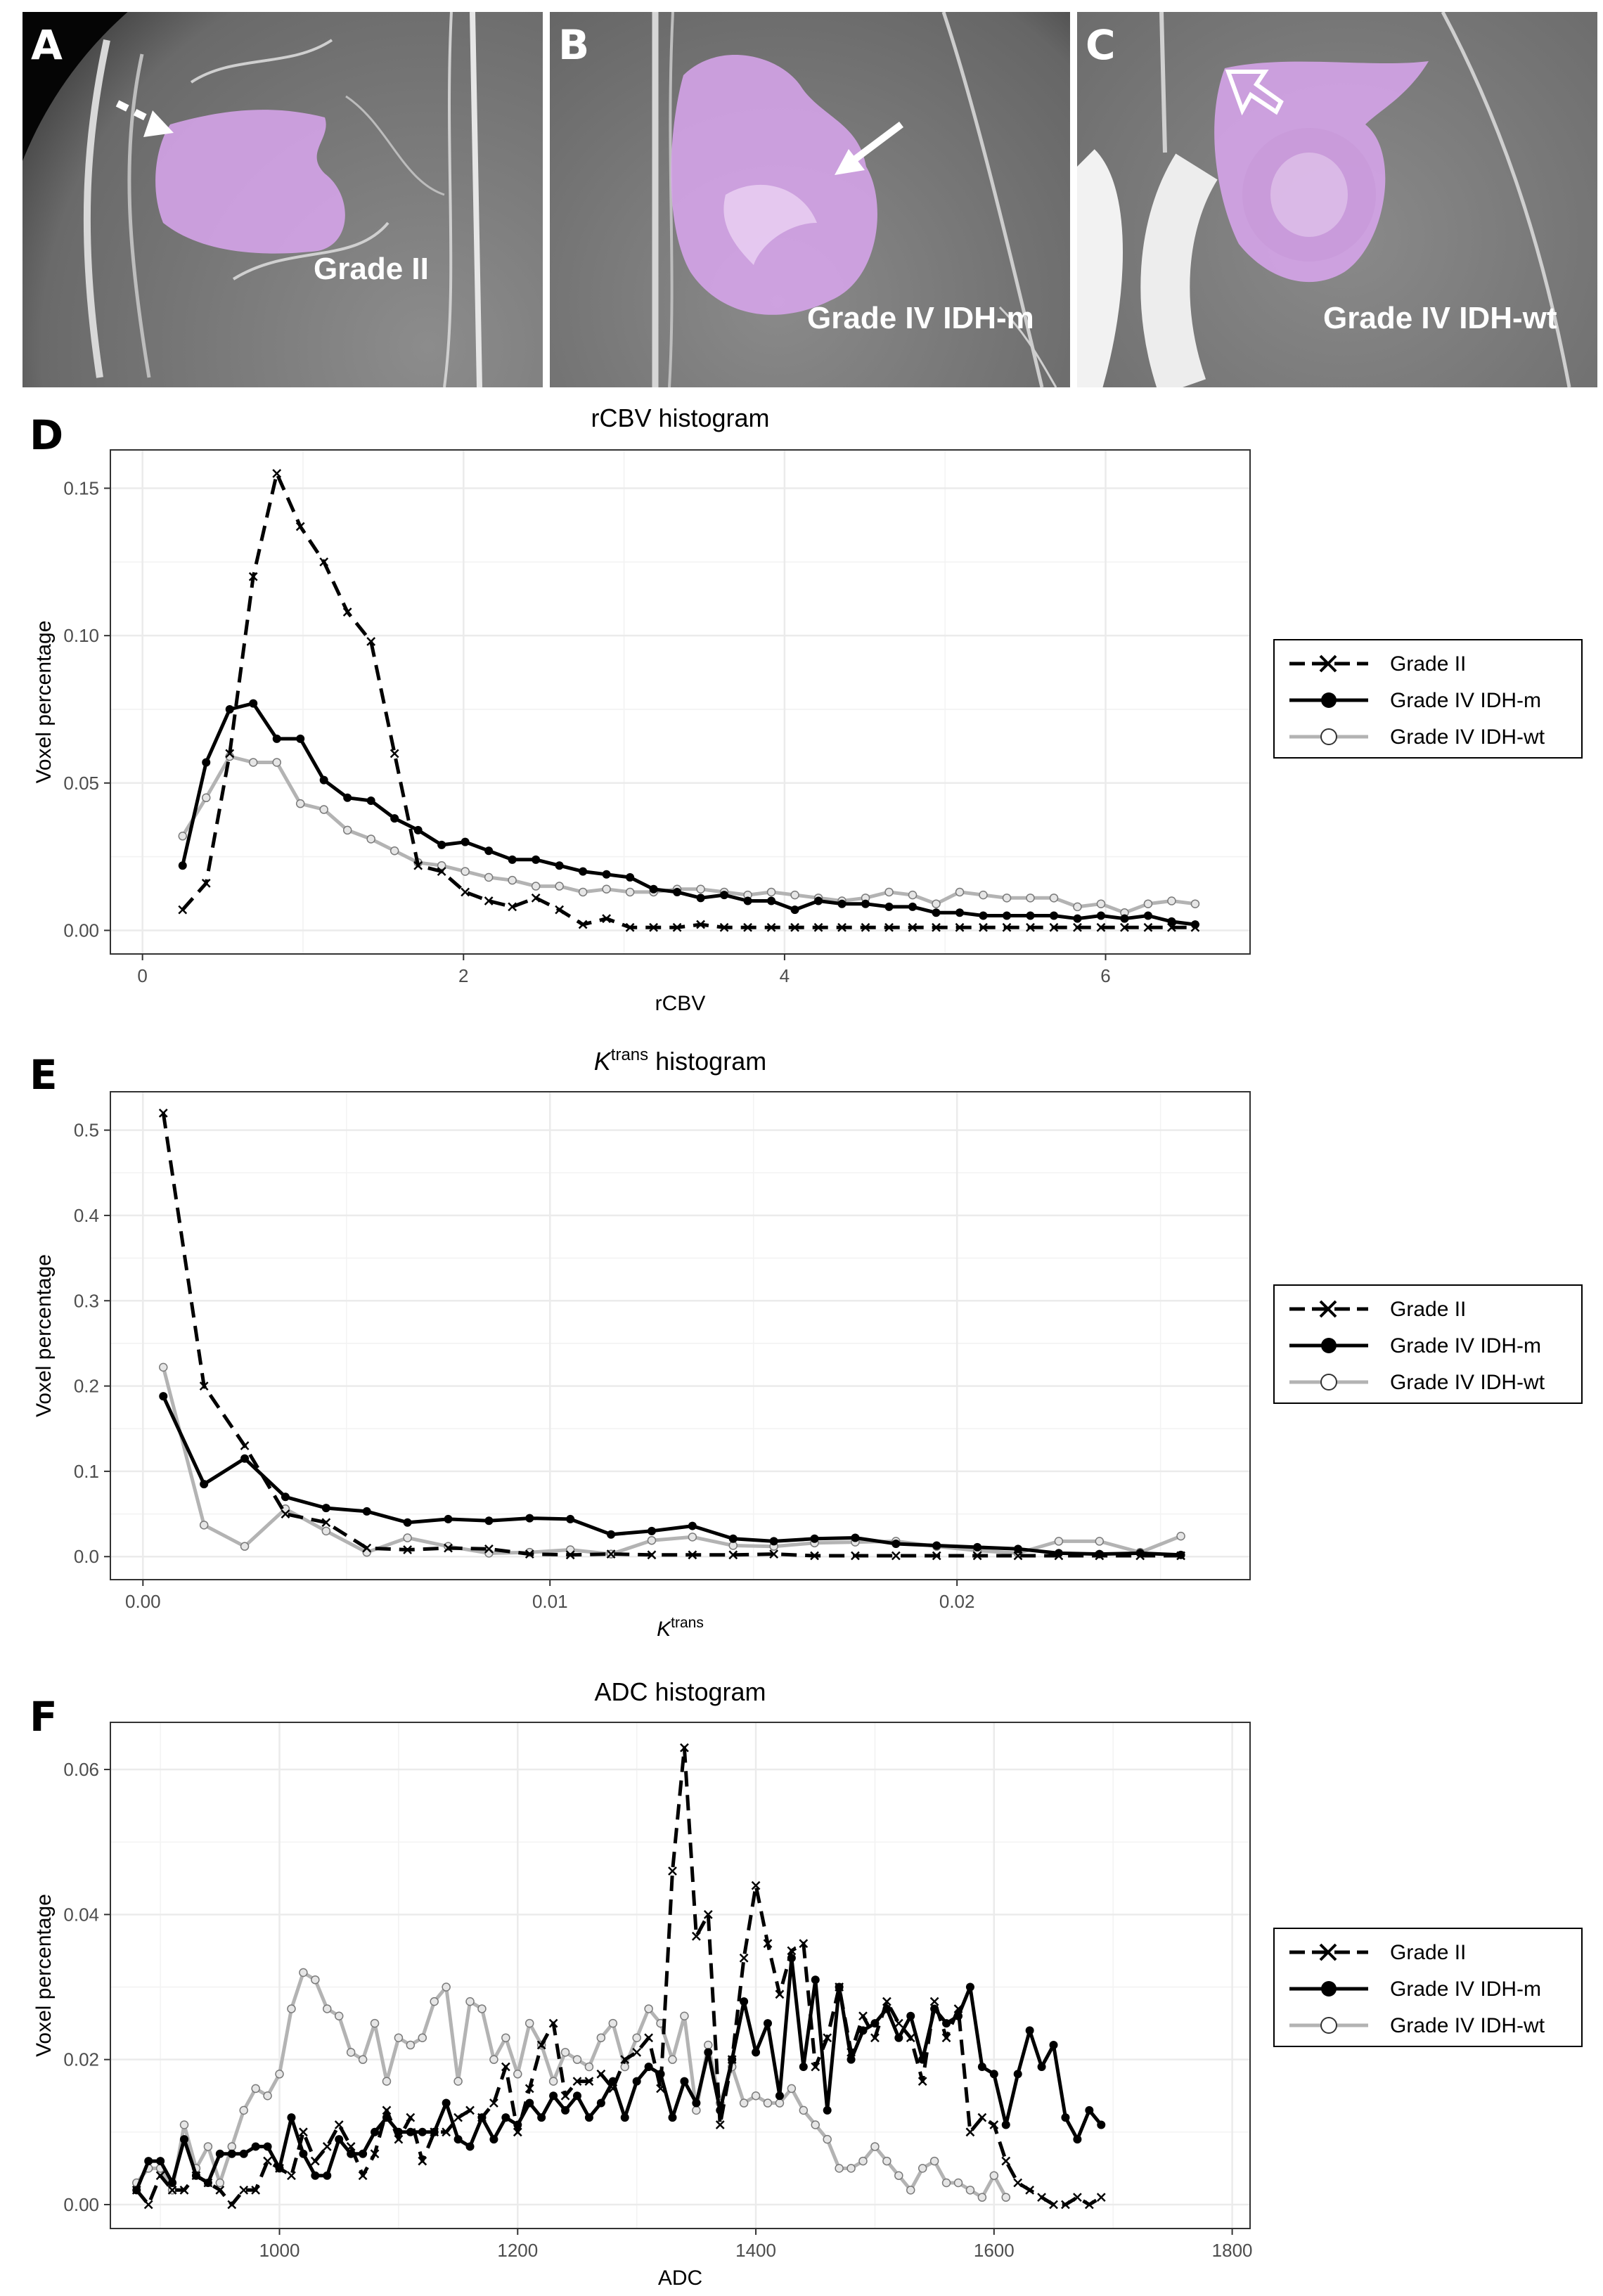 Image resolution: width=1603 pixels, height=2296 pixels. What do you see at coordinates (1101, 45) in the screenshot?
I see `panel-letter-c: C` at bounding box center [1101, 45].